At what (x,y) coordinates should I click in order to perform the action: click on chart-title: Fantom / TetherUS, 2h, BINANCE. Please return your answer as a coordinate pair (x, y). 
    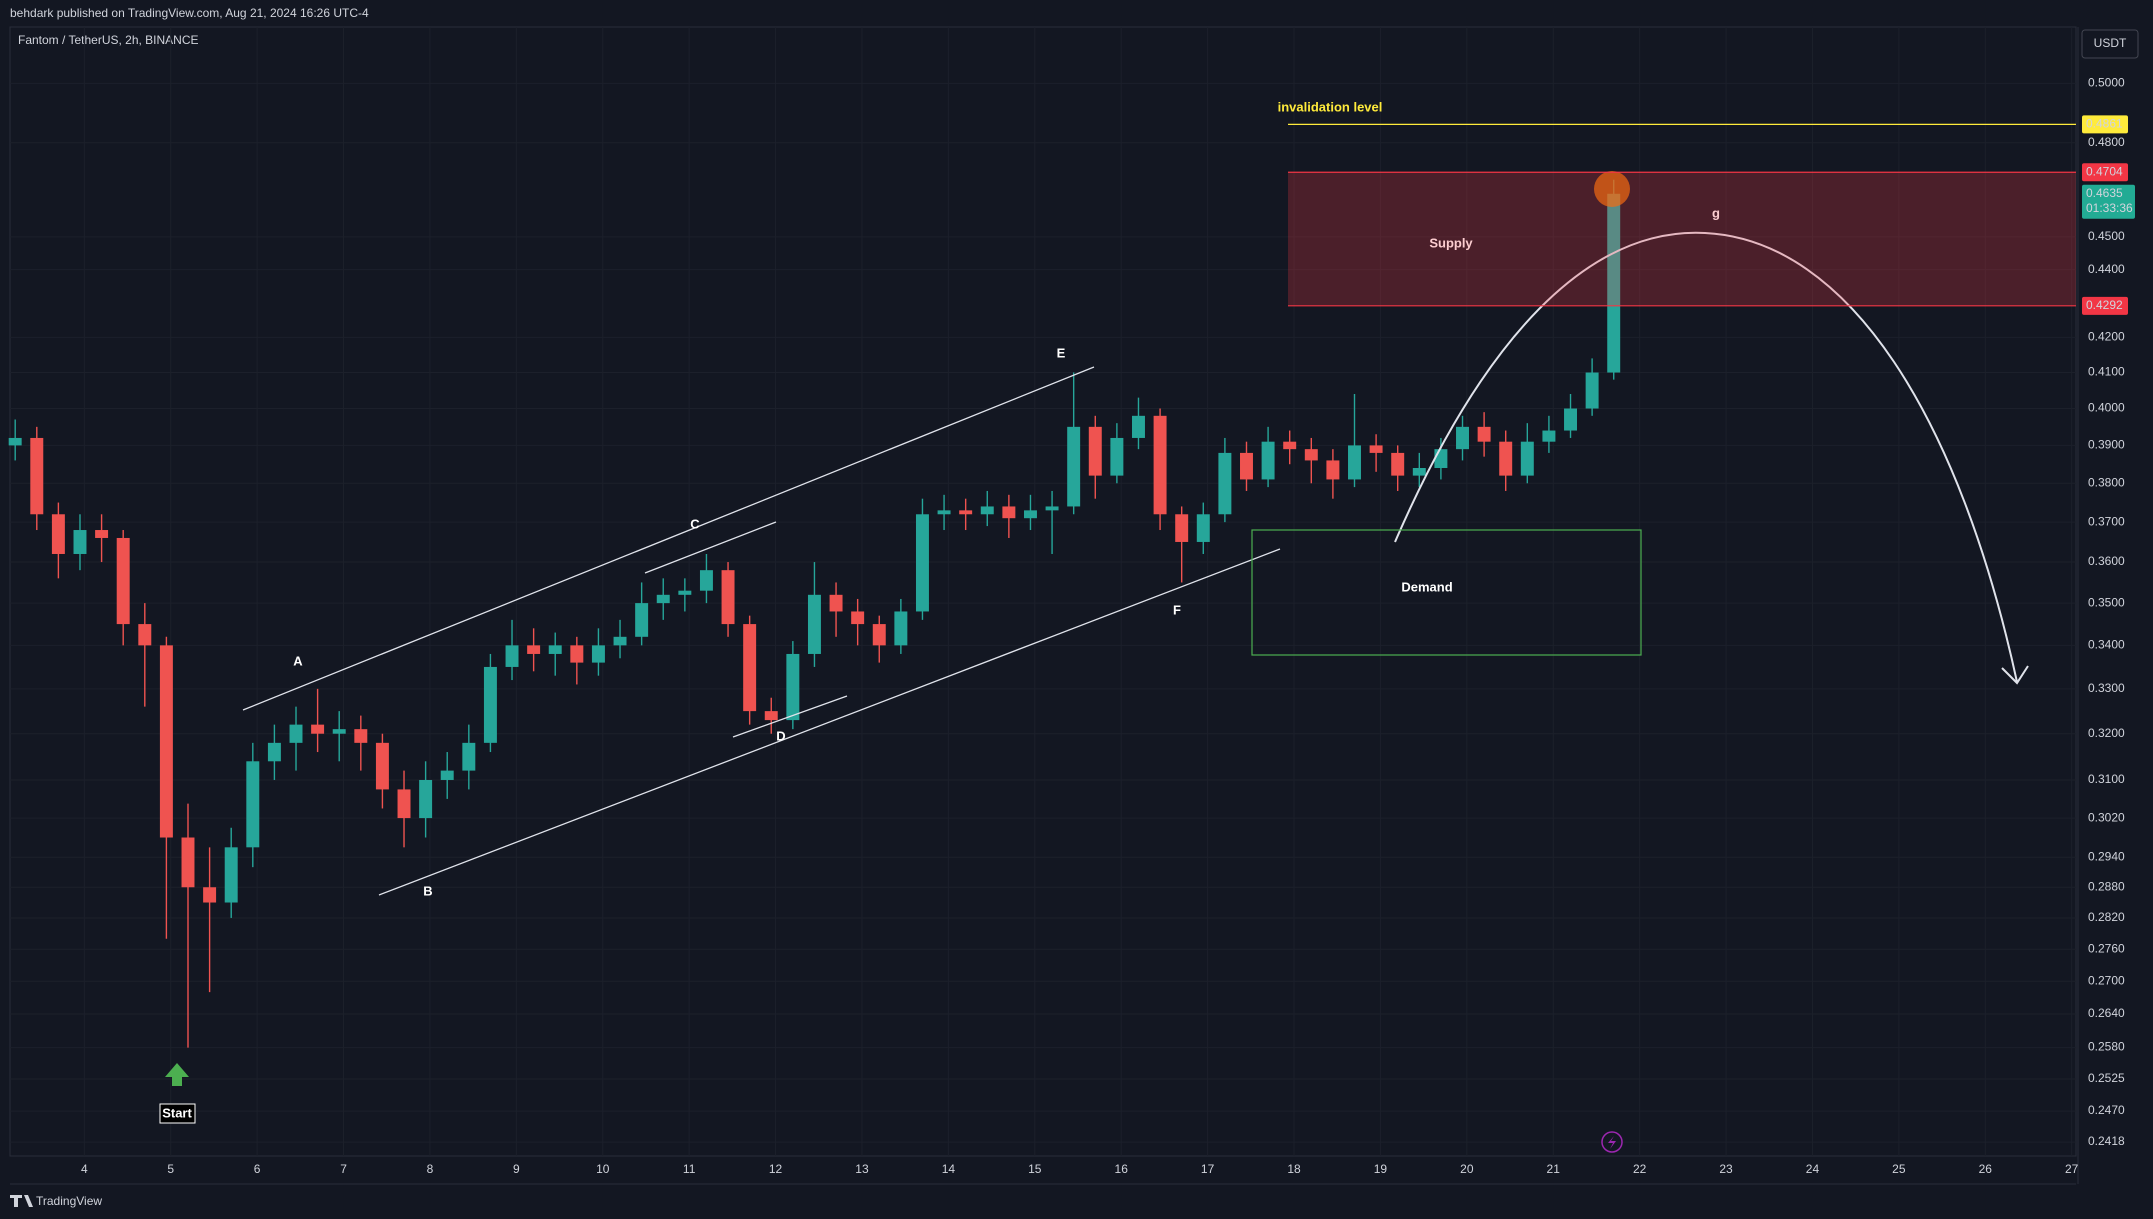
    Looking at the image, I should click on (108, 40).